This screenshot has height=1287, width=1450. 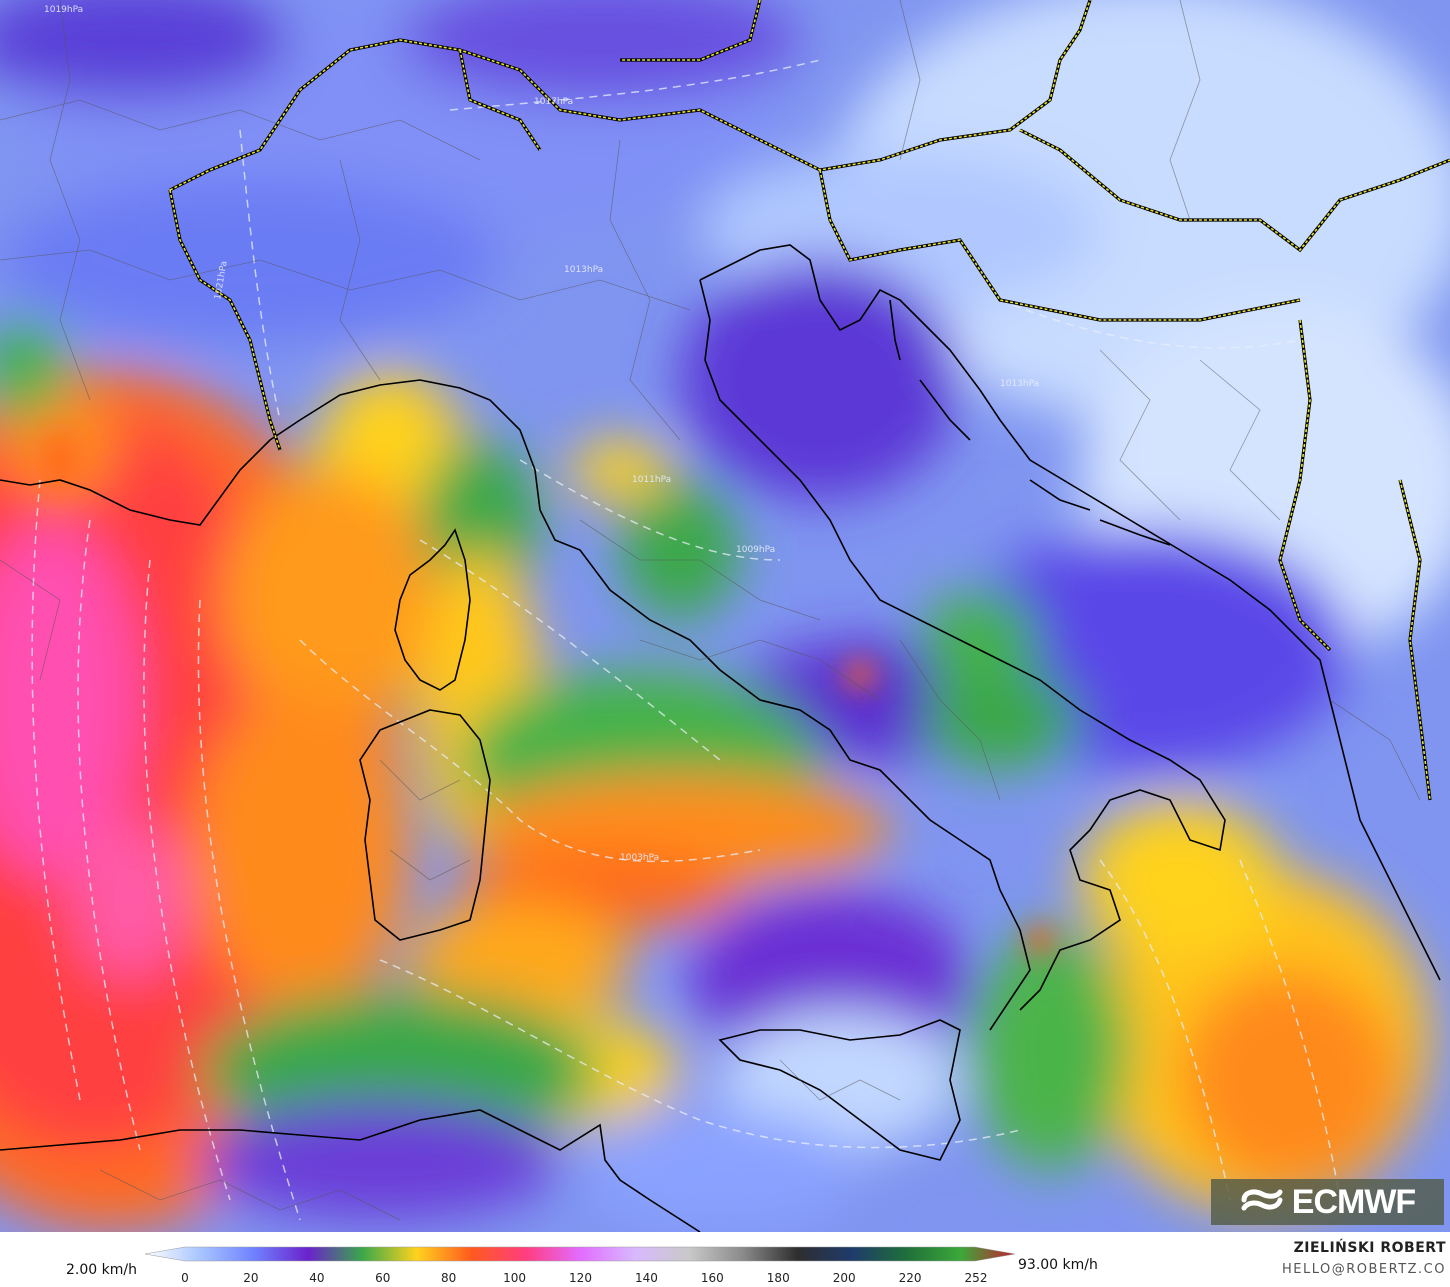 I want to click on ecmwf-logo: ECMWF, so click(x=1327, y=1202).